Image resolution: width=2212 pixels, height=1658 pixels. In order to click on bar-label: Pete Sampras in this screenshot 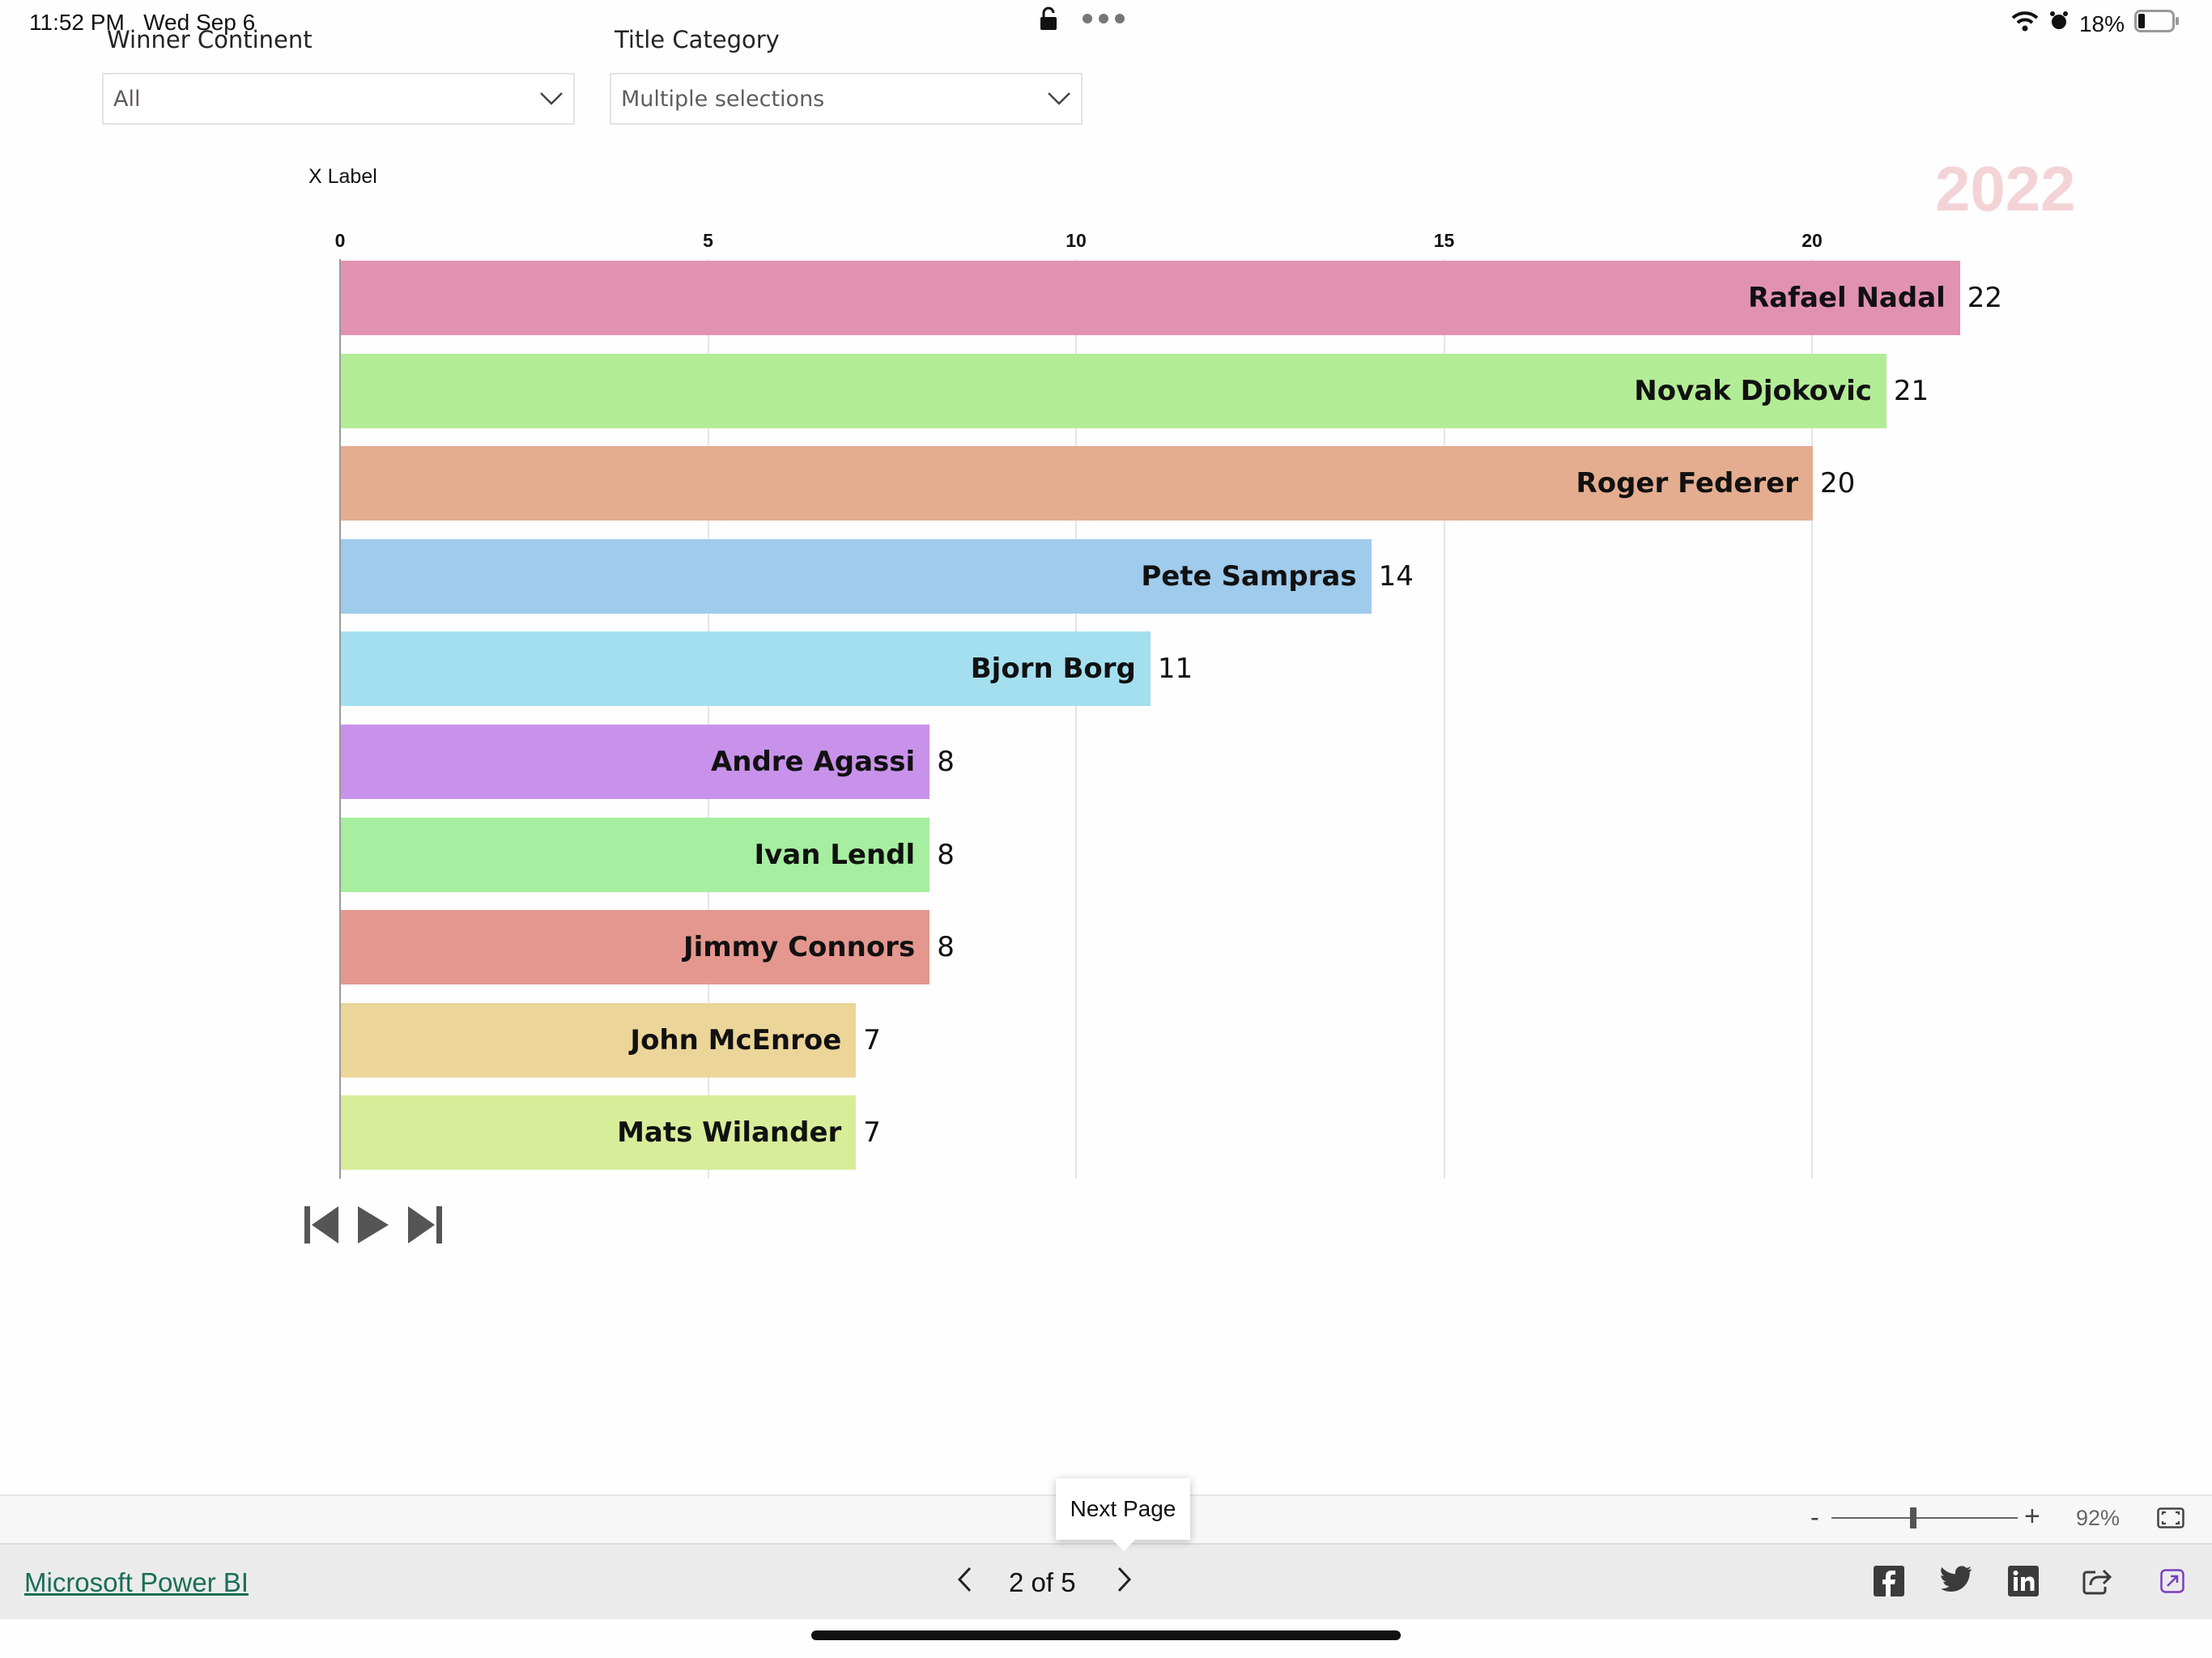, I will do `click(1249, 576)`.